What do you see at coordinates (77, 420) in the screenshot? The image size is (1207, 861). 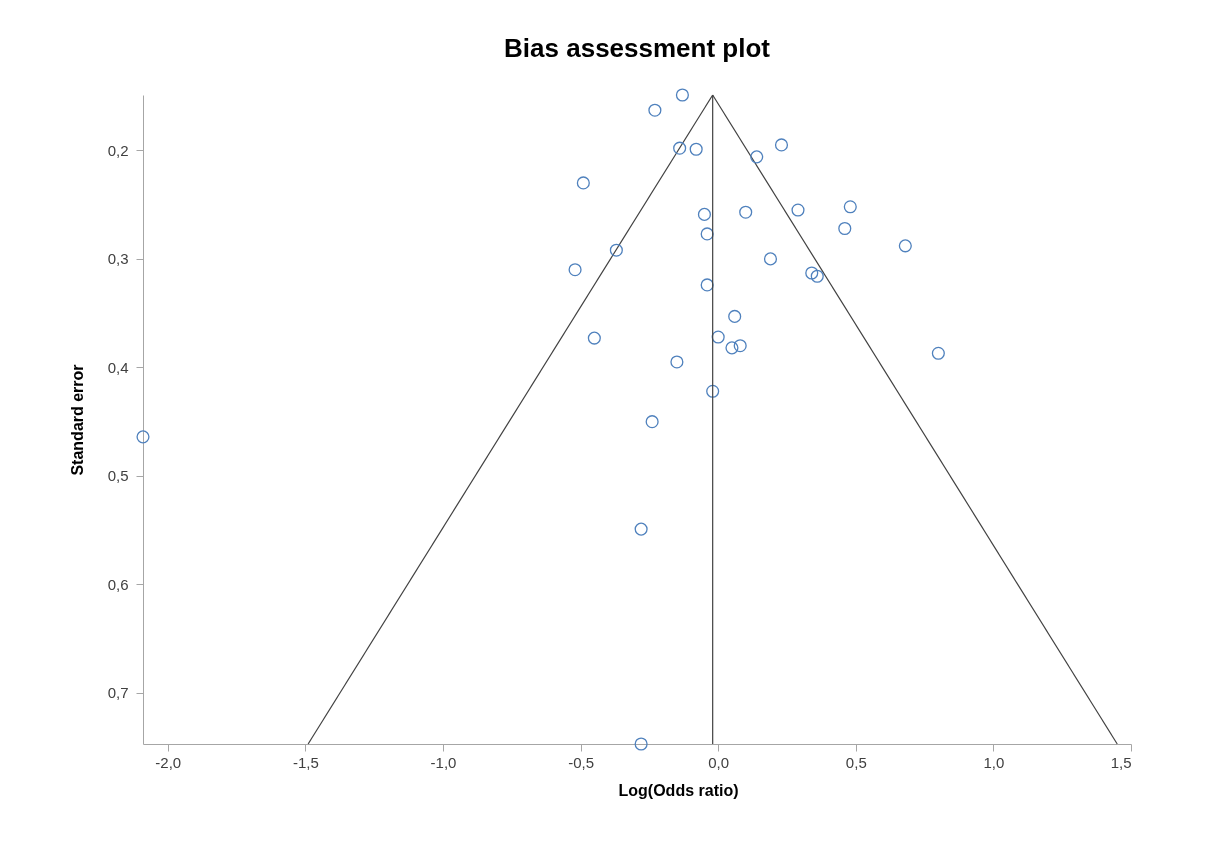 I see `y-axis-title: Standard error` at bounding box center [77, 420].